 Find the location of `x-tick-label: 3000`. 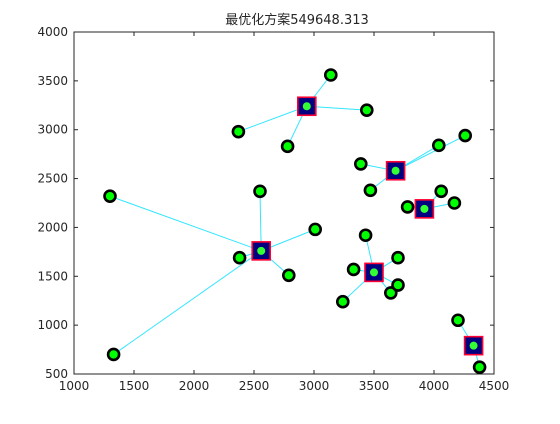

x-tick-label: 3000 is located at coordinates (314, 386).